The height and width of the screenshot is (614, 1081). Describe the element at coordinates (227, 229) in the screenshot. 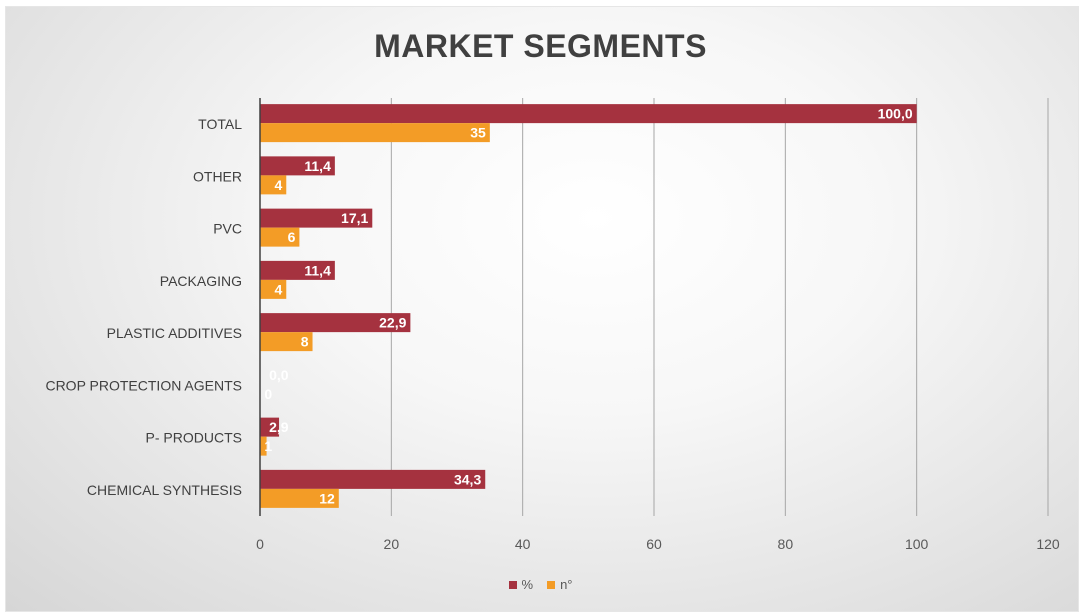

I see `category-label: PVC` at that location.